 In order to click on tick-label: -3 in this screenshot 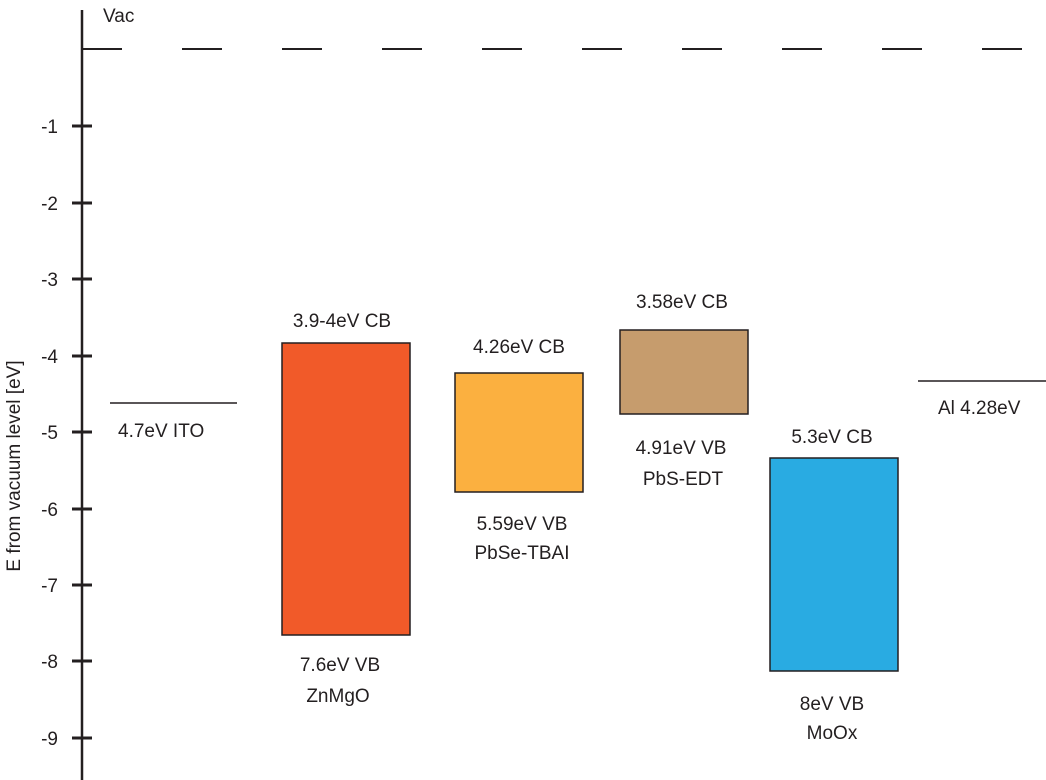, I will do `click(49, 280)`.